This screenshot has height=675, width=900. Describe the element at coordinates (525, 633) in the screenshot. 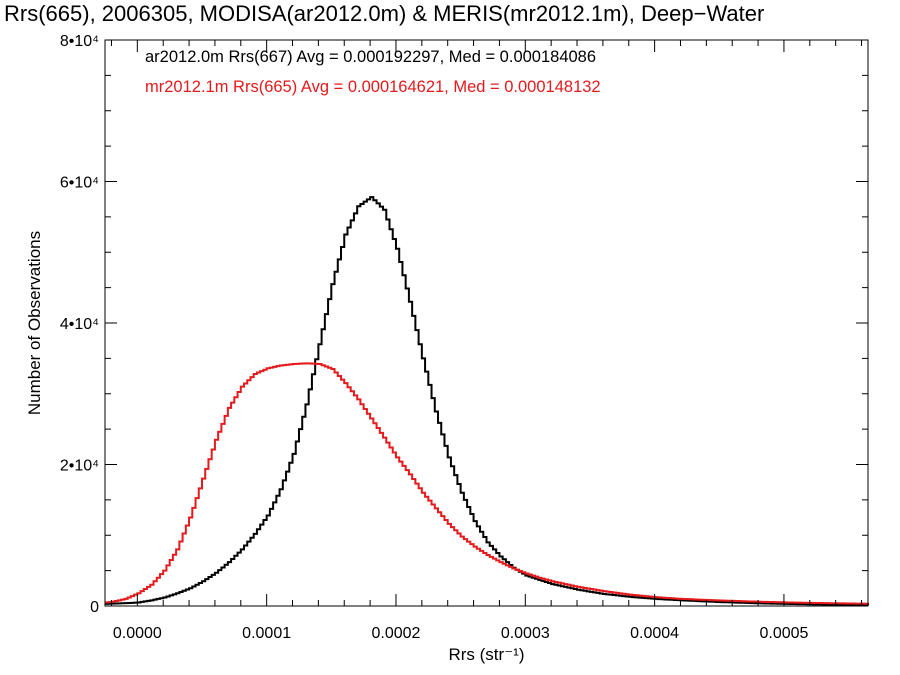

I see `x-tick-label: 0.0003` at that location.